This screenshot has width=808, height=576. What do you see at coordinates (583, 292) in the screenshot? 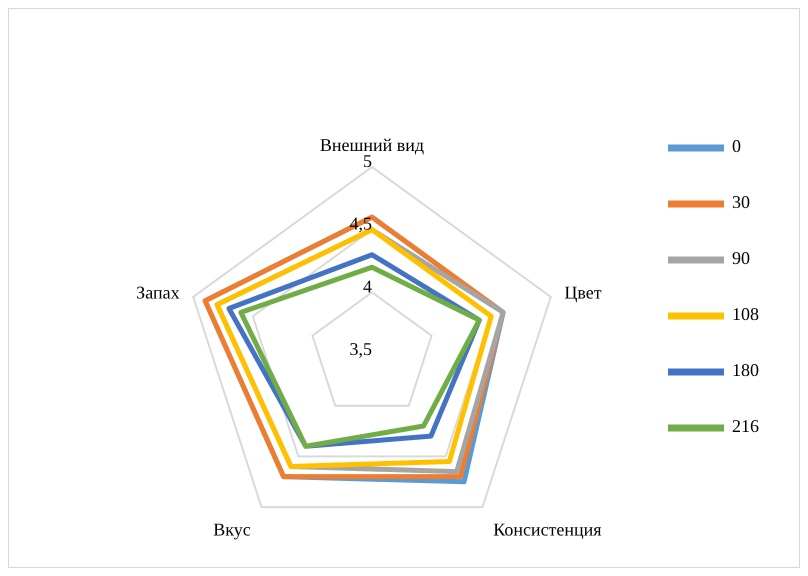
I see `spoke-label: Цвет` at bounding box center [583, 292].